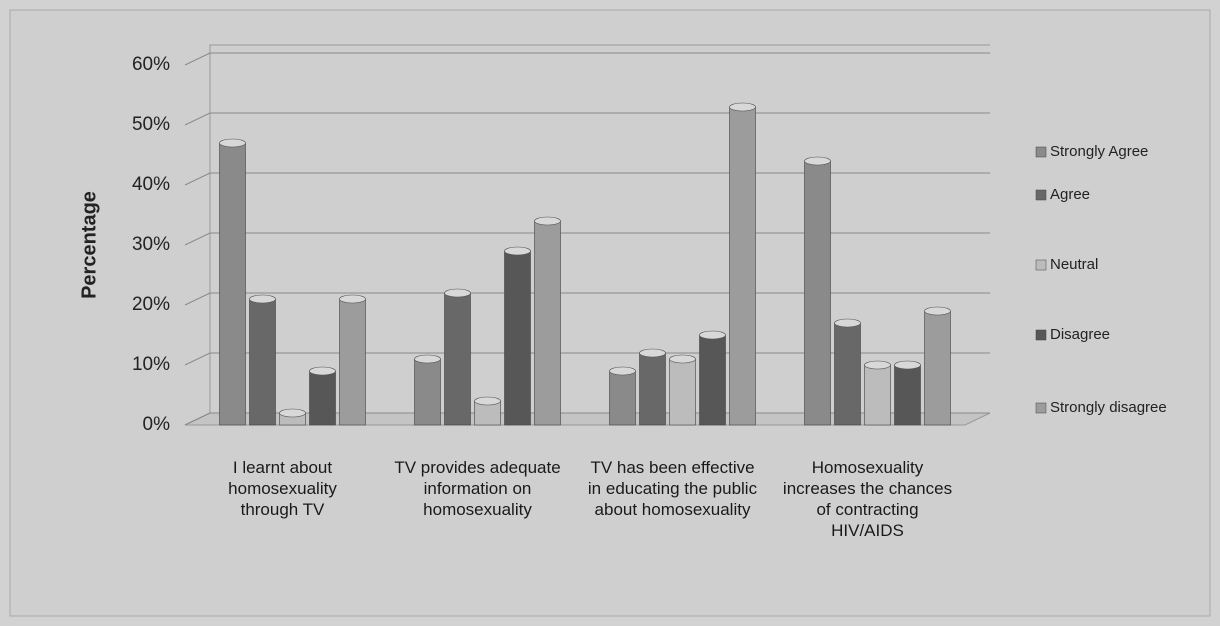 The width and height of the screenshot is (1220, 626). Describe the element at coordinates (1070, 194) in the screenshot. I see `legend-label: Agree` at that location.